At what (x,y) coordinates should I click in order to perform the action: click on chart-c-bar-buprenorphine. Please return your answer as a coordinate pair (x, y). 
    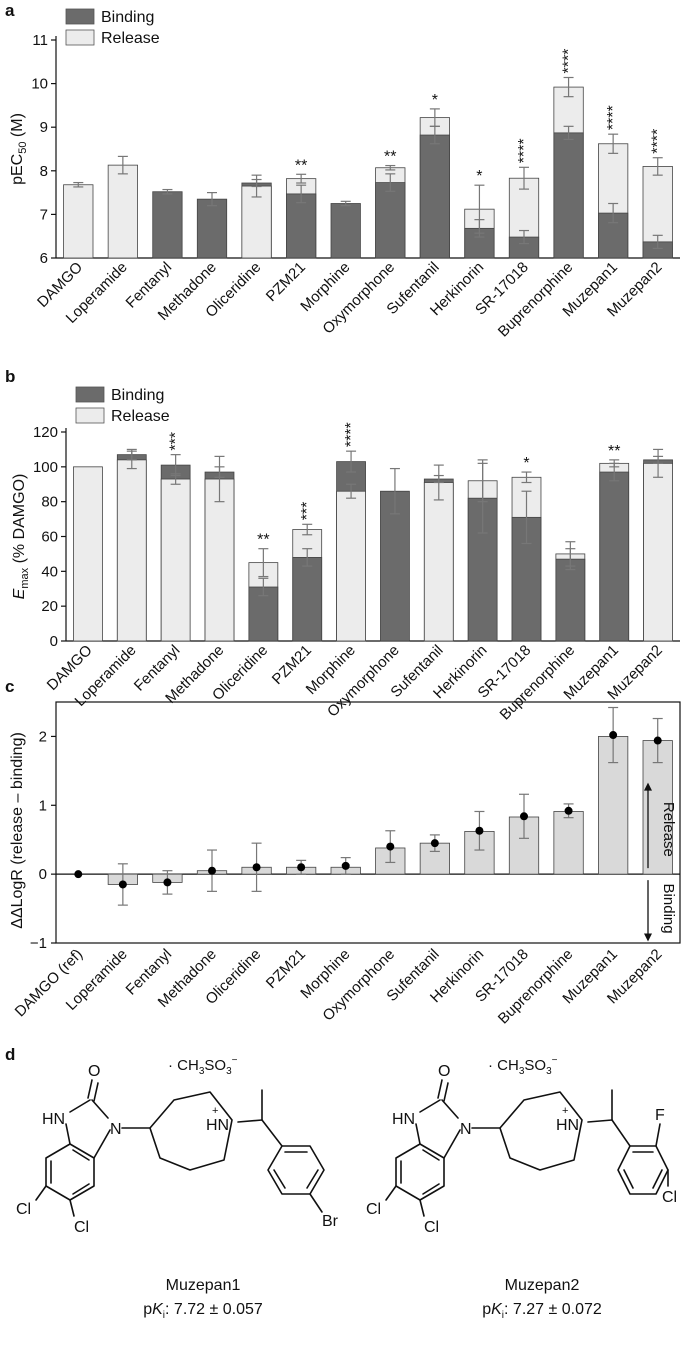
    Looking at the image, I should click on (568, 843).